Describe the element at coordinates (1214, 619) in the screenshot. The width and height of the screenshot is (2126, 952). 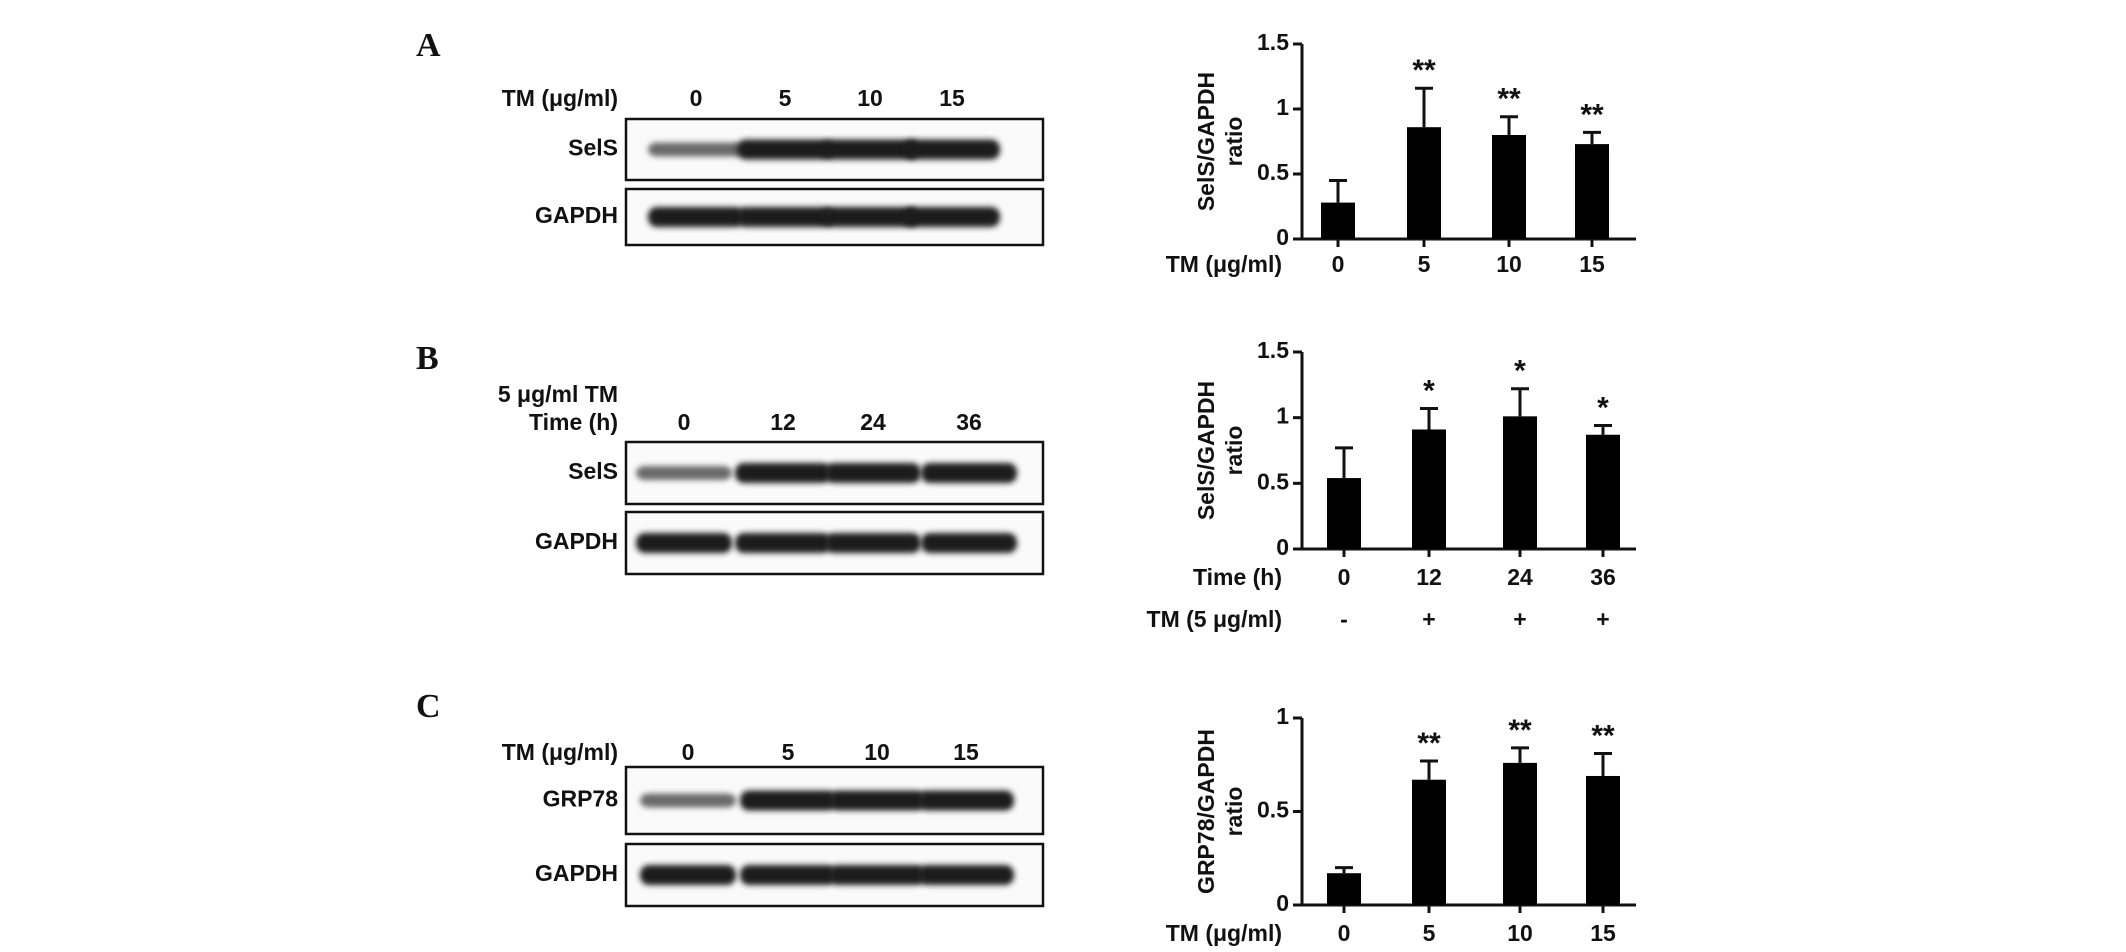
I see `x-axis-label: TM (5 μg/ml)` at that location.